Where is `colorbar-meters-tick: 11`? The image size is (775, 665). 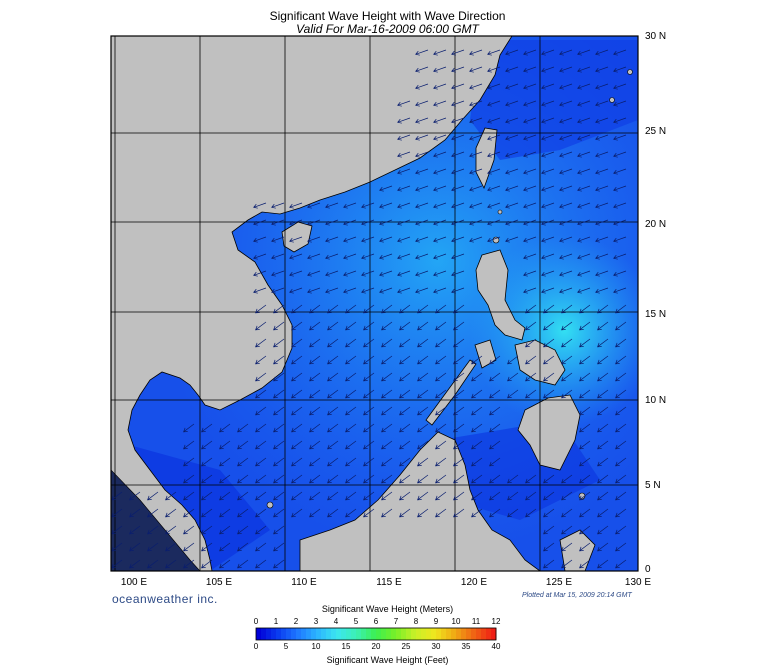 colorbar-meters-tick: 11 is located at coordinates (476, 621).